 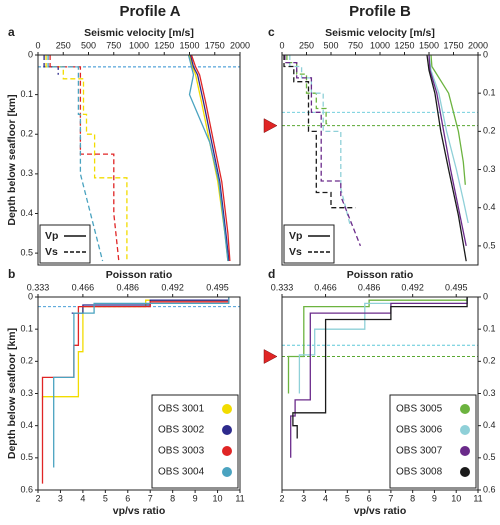 What do you see at coordinates (429, 45) in the screenshot?
I see `x-tick-label: 1500` at bounding box center [429, 45].